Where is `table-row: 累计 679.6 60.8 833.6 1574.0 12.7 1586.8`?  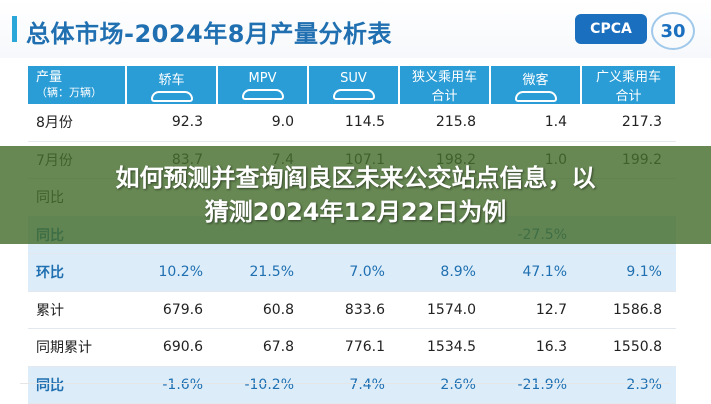 table-row: 累计 679.6 60.8 833.6 1574.0 12.7 1586.8 is located at coordinates (352, 310).